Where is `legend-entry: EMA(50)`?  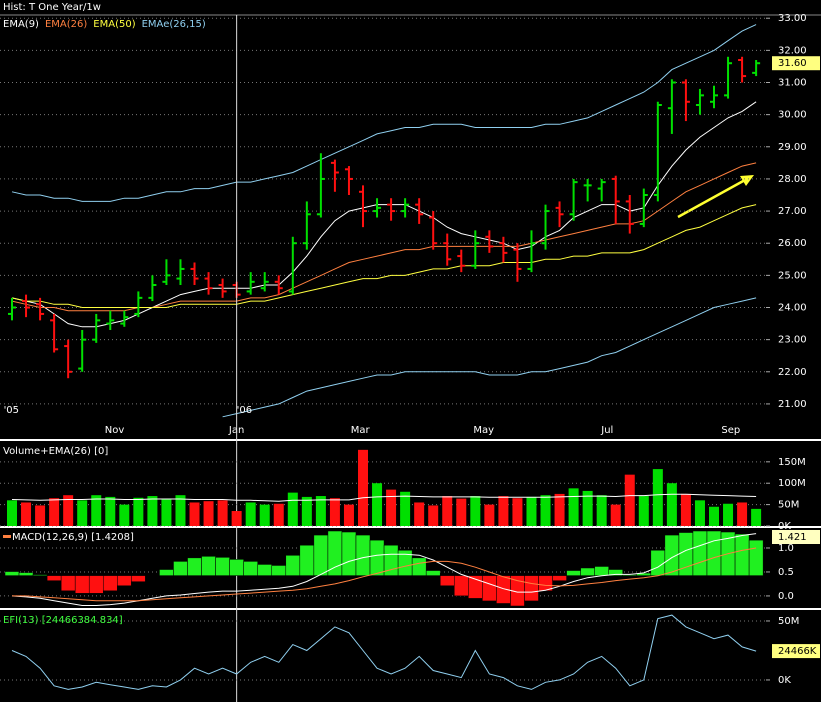
legend-entry: EMA(50) is located at coordinates (114, 24).